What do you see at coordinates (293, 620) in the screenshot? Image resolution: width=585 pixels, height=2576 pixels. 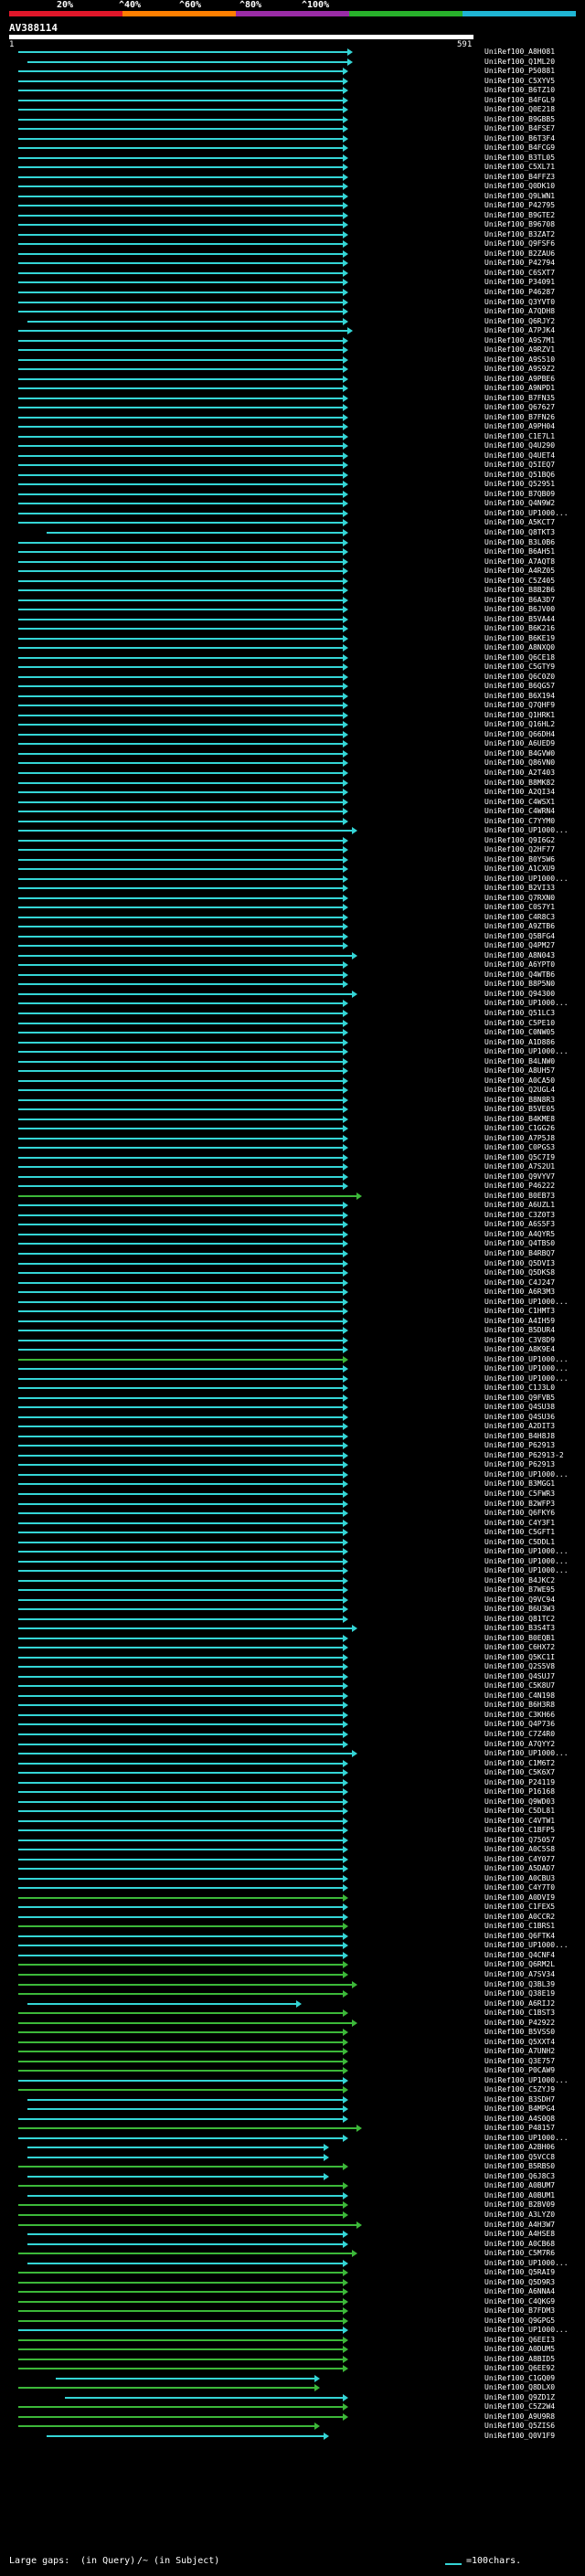 I see `hit-row: UniRef100_B5VA44` at bounding box center [293, 620].